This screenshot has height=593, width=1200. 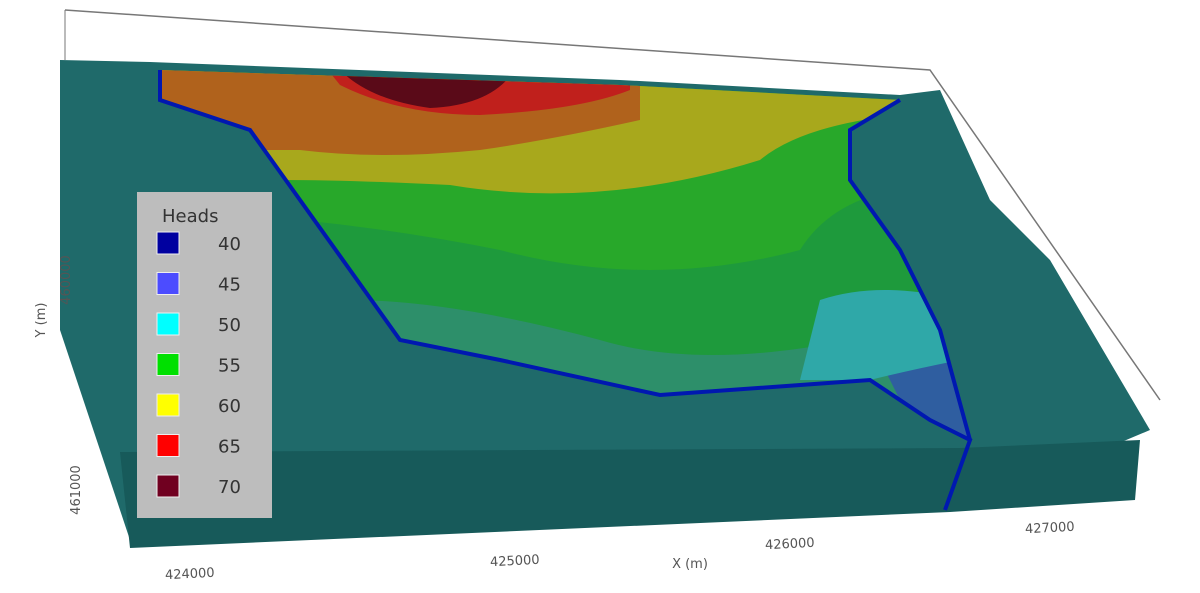 What do you see at coordinates (229, 244) in the screenshot?
I see `legend-label: 40` at bounding box center [229, 244].